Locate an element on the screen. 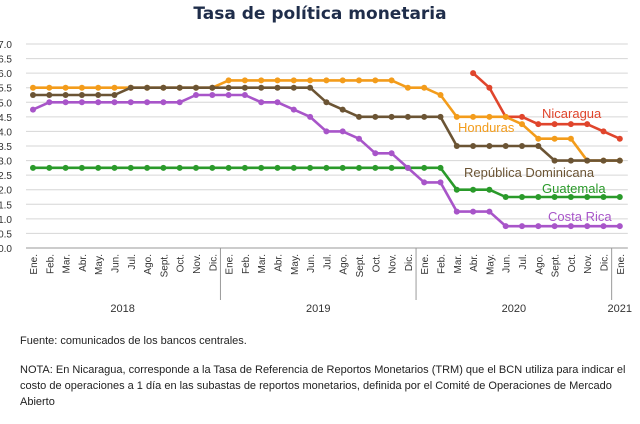 Image resolution: width=640 pixels, height=424 pixels. y-tick-label: 6.0 is located at coordinates (6, 74).